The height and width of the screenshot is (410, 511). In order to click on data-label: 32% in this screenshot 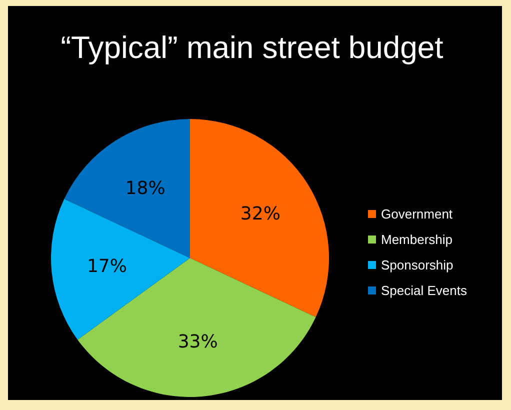, I will do `click(260, 214)`.